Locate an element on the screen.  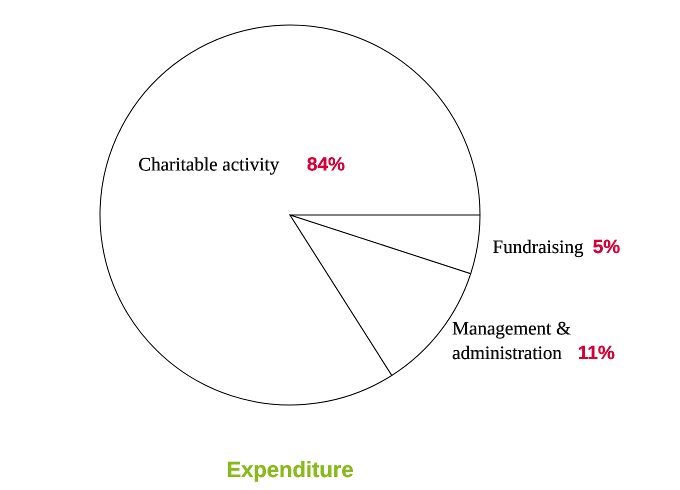
text: Expenditure is located at coordinates (290, 469).